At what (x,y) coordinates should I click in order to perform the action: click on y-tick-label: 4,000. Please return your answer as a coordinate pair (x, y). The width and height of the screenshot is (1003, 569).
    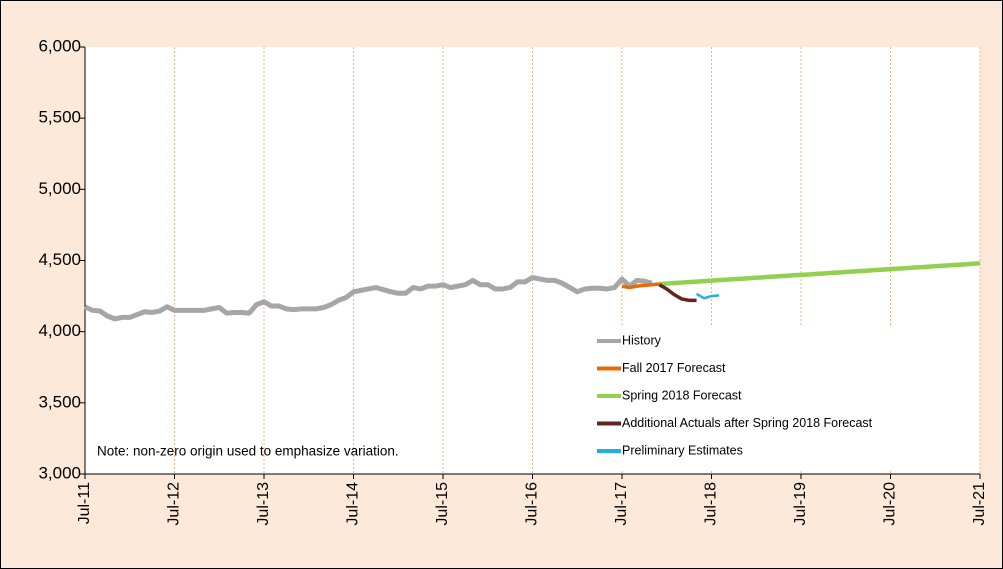
    Looking at the image, I should click on (59, 330).